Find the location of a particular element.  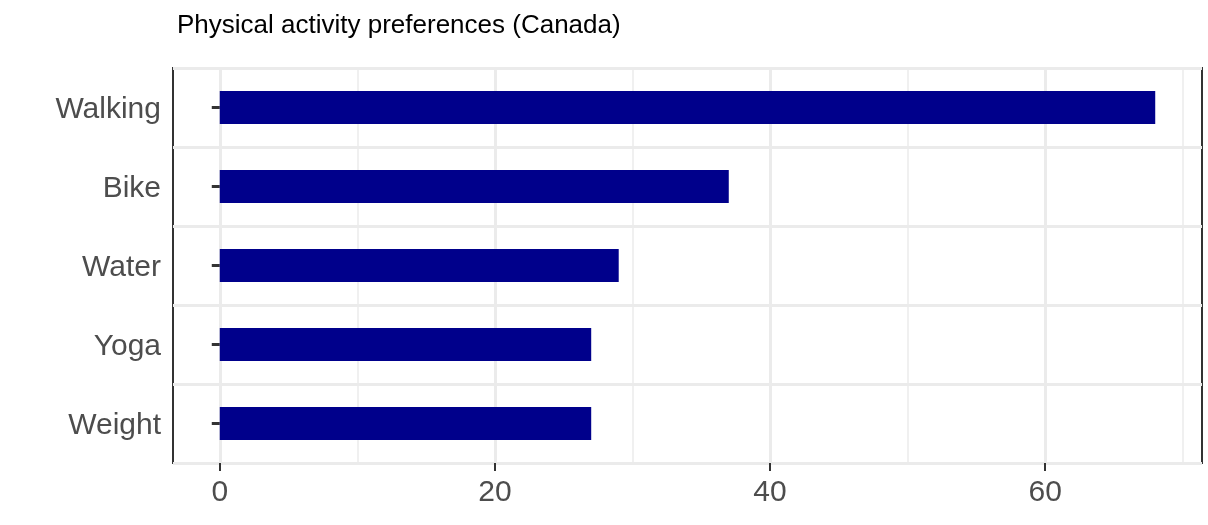

x-tick-label: 60 is located at coordinates (1045, 490).